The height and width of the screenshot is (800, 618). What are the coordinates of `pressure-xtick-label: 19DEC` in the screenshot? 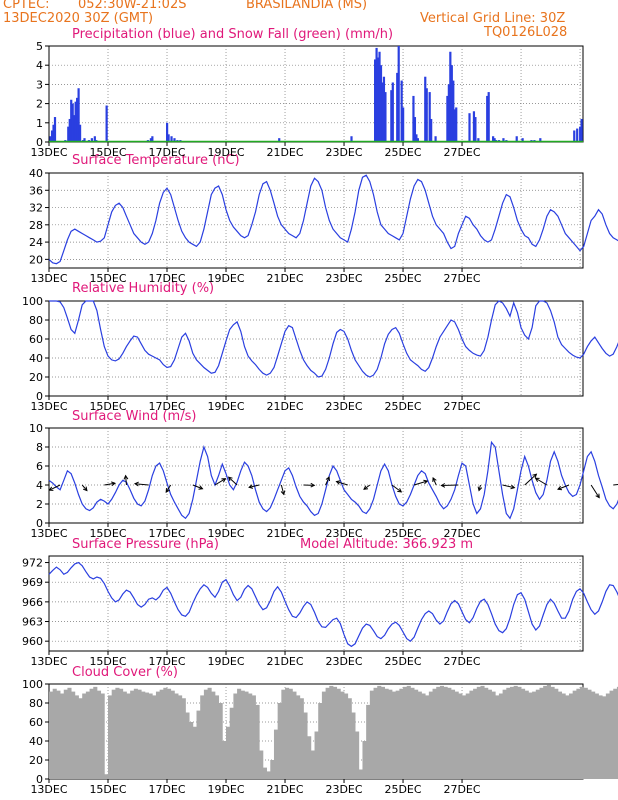 It's located at (225, 661).